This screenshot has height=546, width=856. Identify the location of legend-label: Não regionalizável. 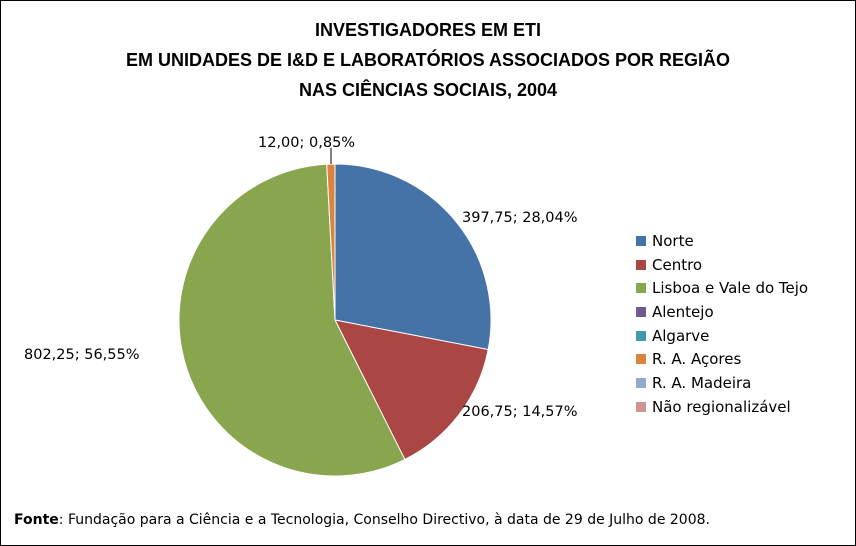
(721, 406).